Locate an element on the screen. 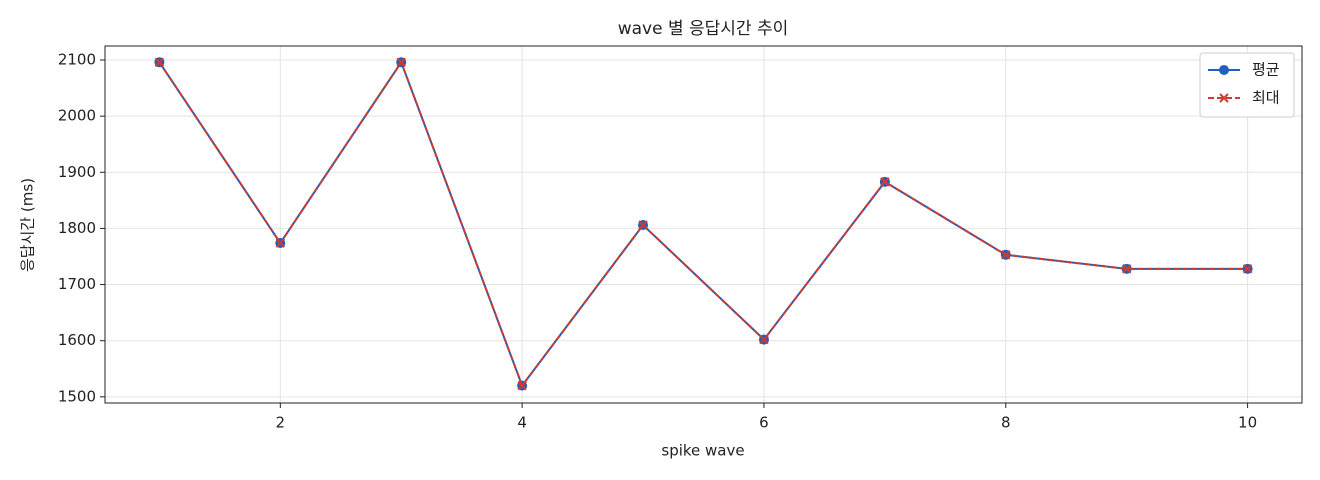 The width and height of the screenshot is (1320, 480). y-tick-label: 1700 is located at coordinates (77, 284).